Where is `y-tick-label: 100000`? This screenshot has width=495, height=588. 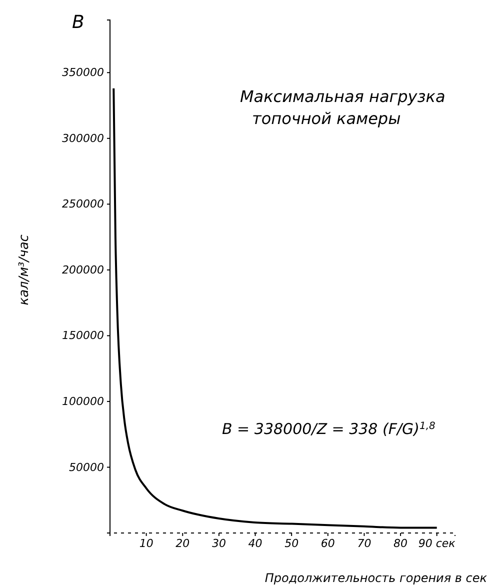 y-tick-label: 100000 is located at coordinates (83, 401).